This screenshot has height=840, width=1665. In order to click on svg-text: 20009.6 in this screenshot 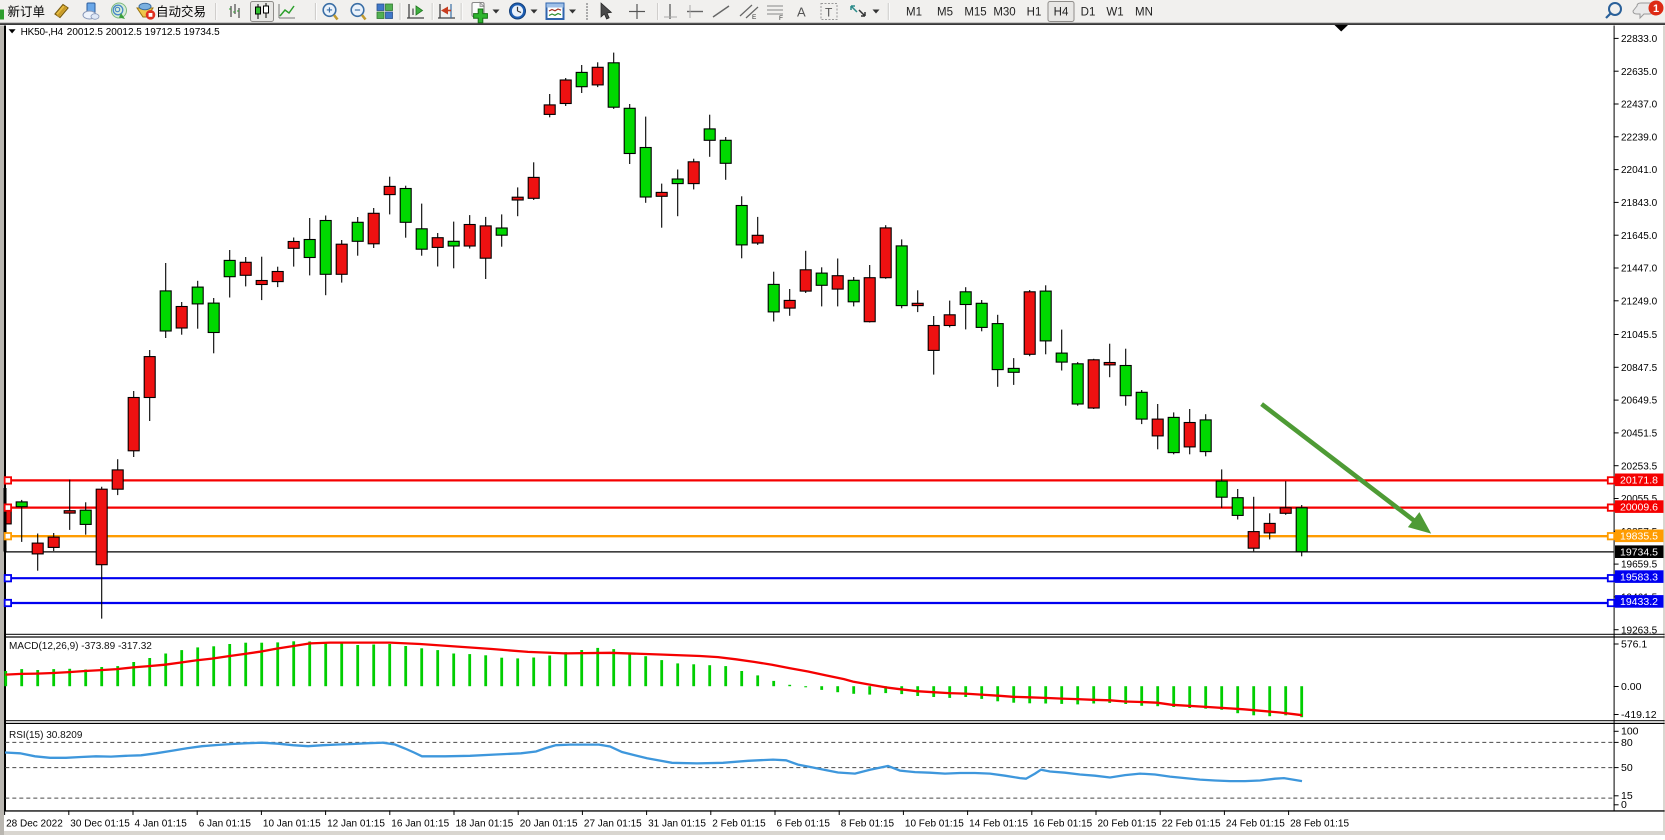, I will do `click(1639, 507)`.